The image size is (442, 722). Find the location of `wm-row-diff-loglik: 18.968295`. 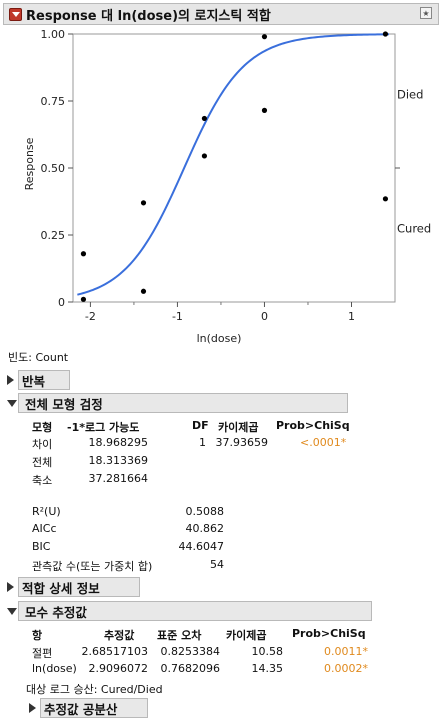

wm-row-diff-loglik: 18.968295 is located at coordinates (118, 442).